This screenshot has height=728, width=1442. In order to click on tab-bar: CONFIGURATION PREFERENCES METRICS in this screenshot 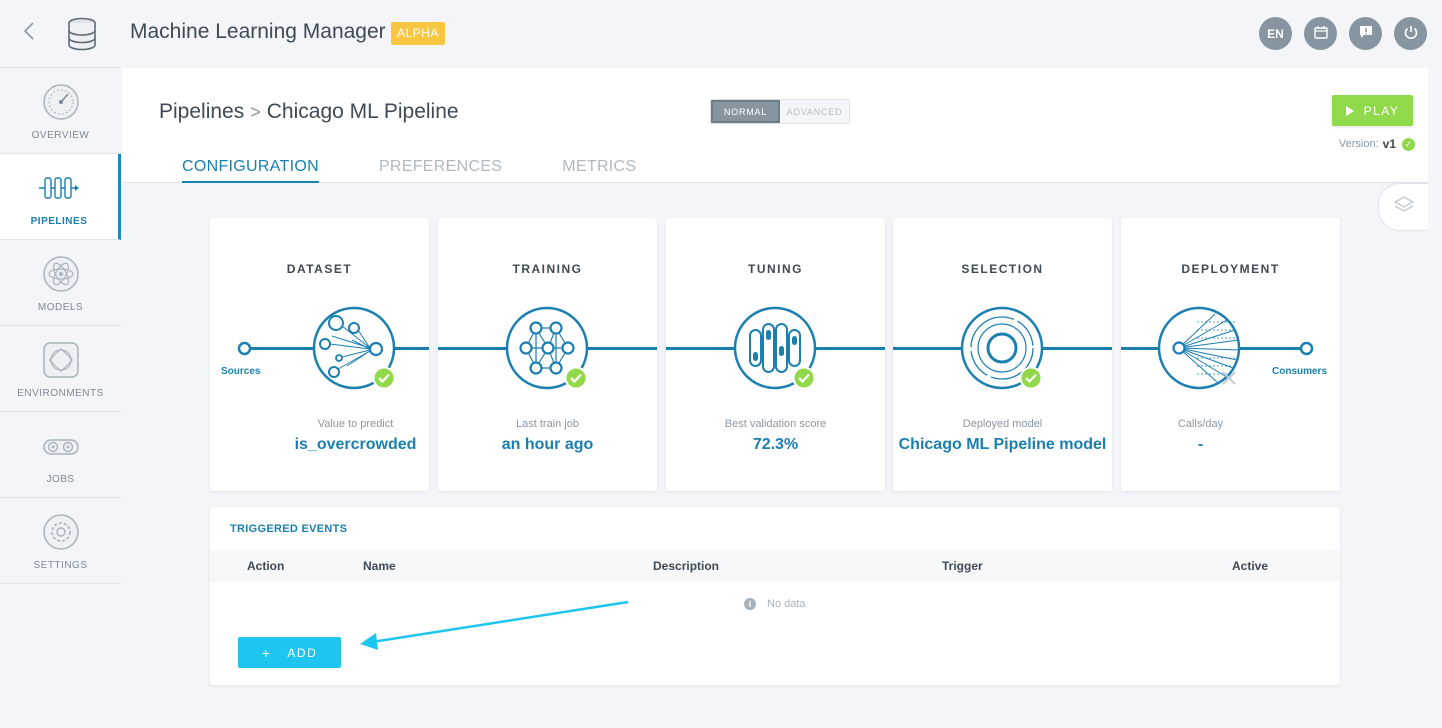, I will do `click(439, 170)`.